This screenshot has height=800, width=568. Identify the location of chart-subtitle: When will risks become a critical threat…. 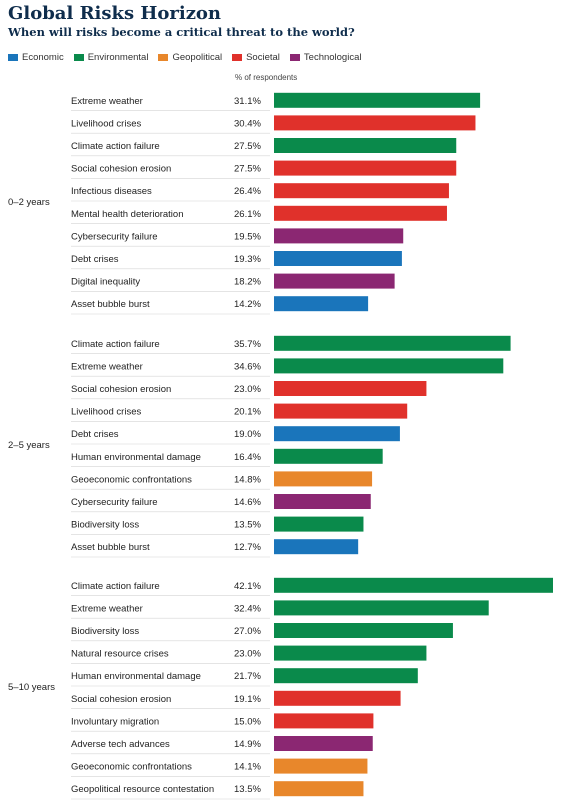
(181, 32).